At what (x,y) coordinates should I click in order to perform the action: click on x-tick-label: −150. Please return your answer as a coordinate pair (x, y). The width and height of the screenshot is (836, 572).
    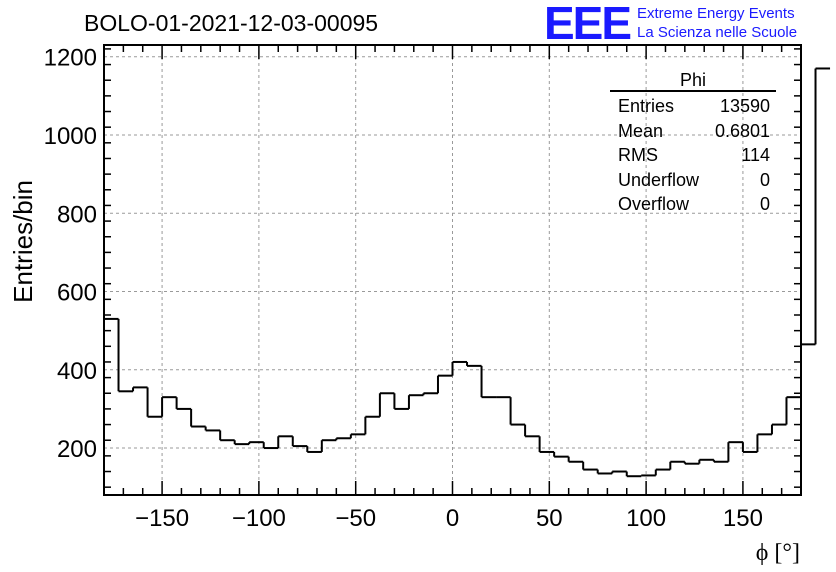
    Looking at the image, I should click on (162, 518).